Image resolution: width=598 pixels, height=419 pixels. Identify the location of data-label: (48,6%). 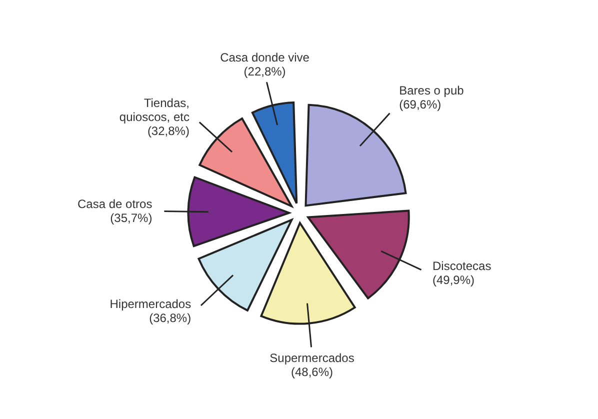
(312, 372).